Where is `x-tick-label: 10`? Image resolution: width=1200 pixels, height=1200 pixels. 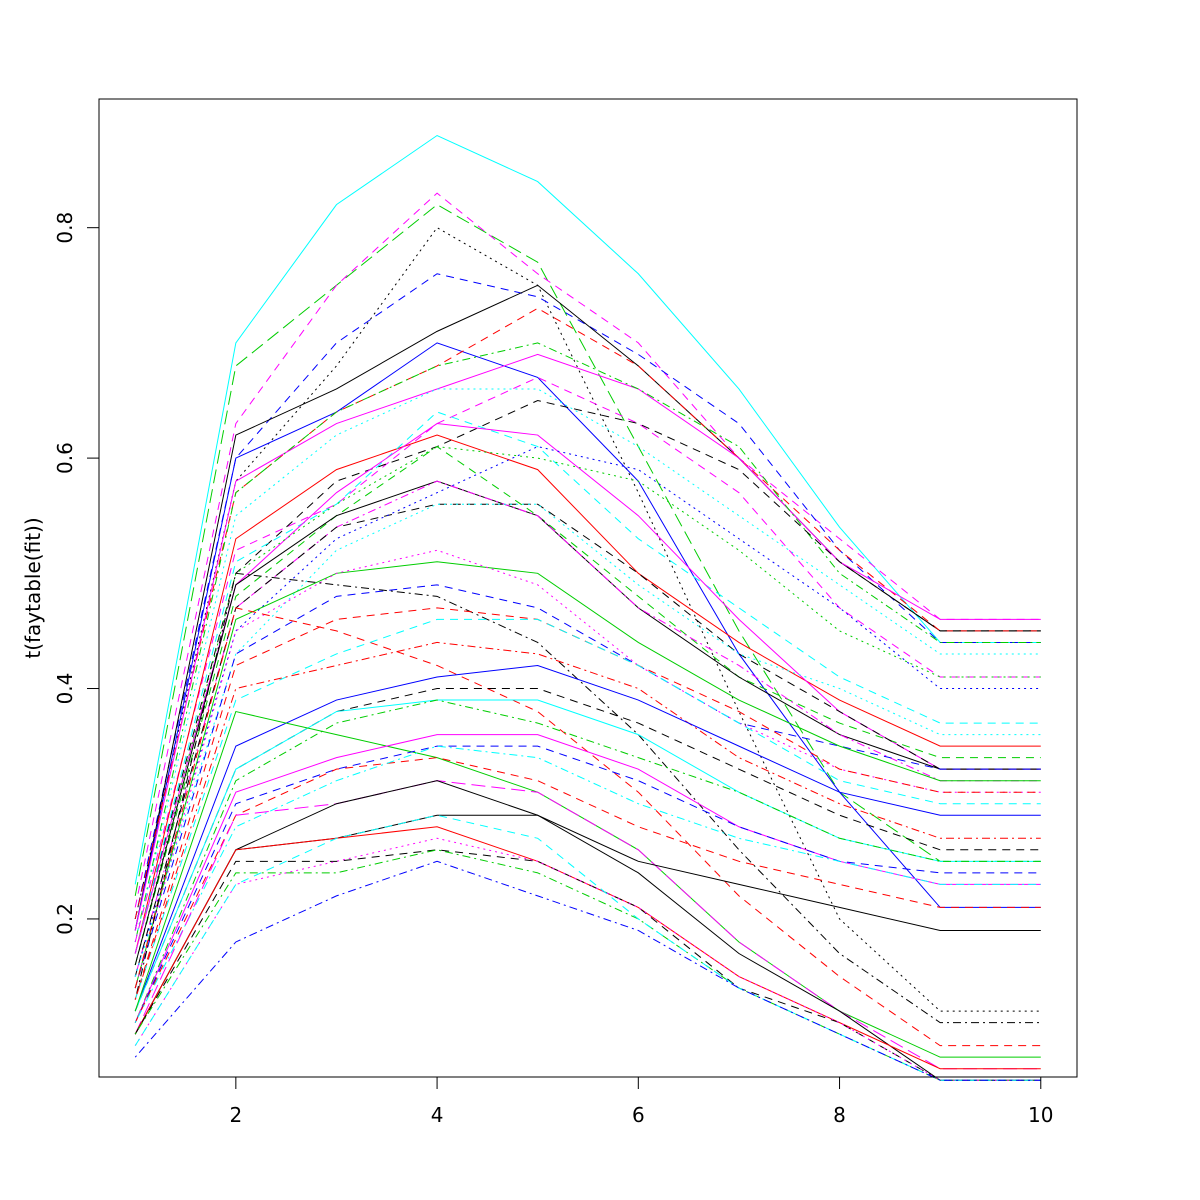 x-tick-label: 10 is located at coordinates (1040, 1115).